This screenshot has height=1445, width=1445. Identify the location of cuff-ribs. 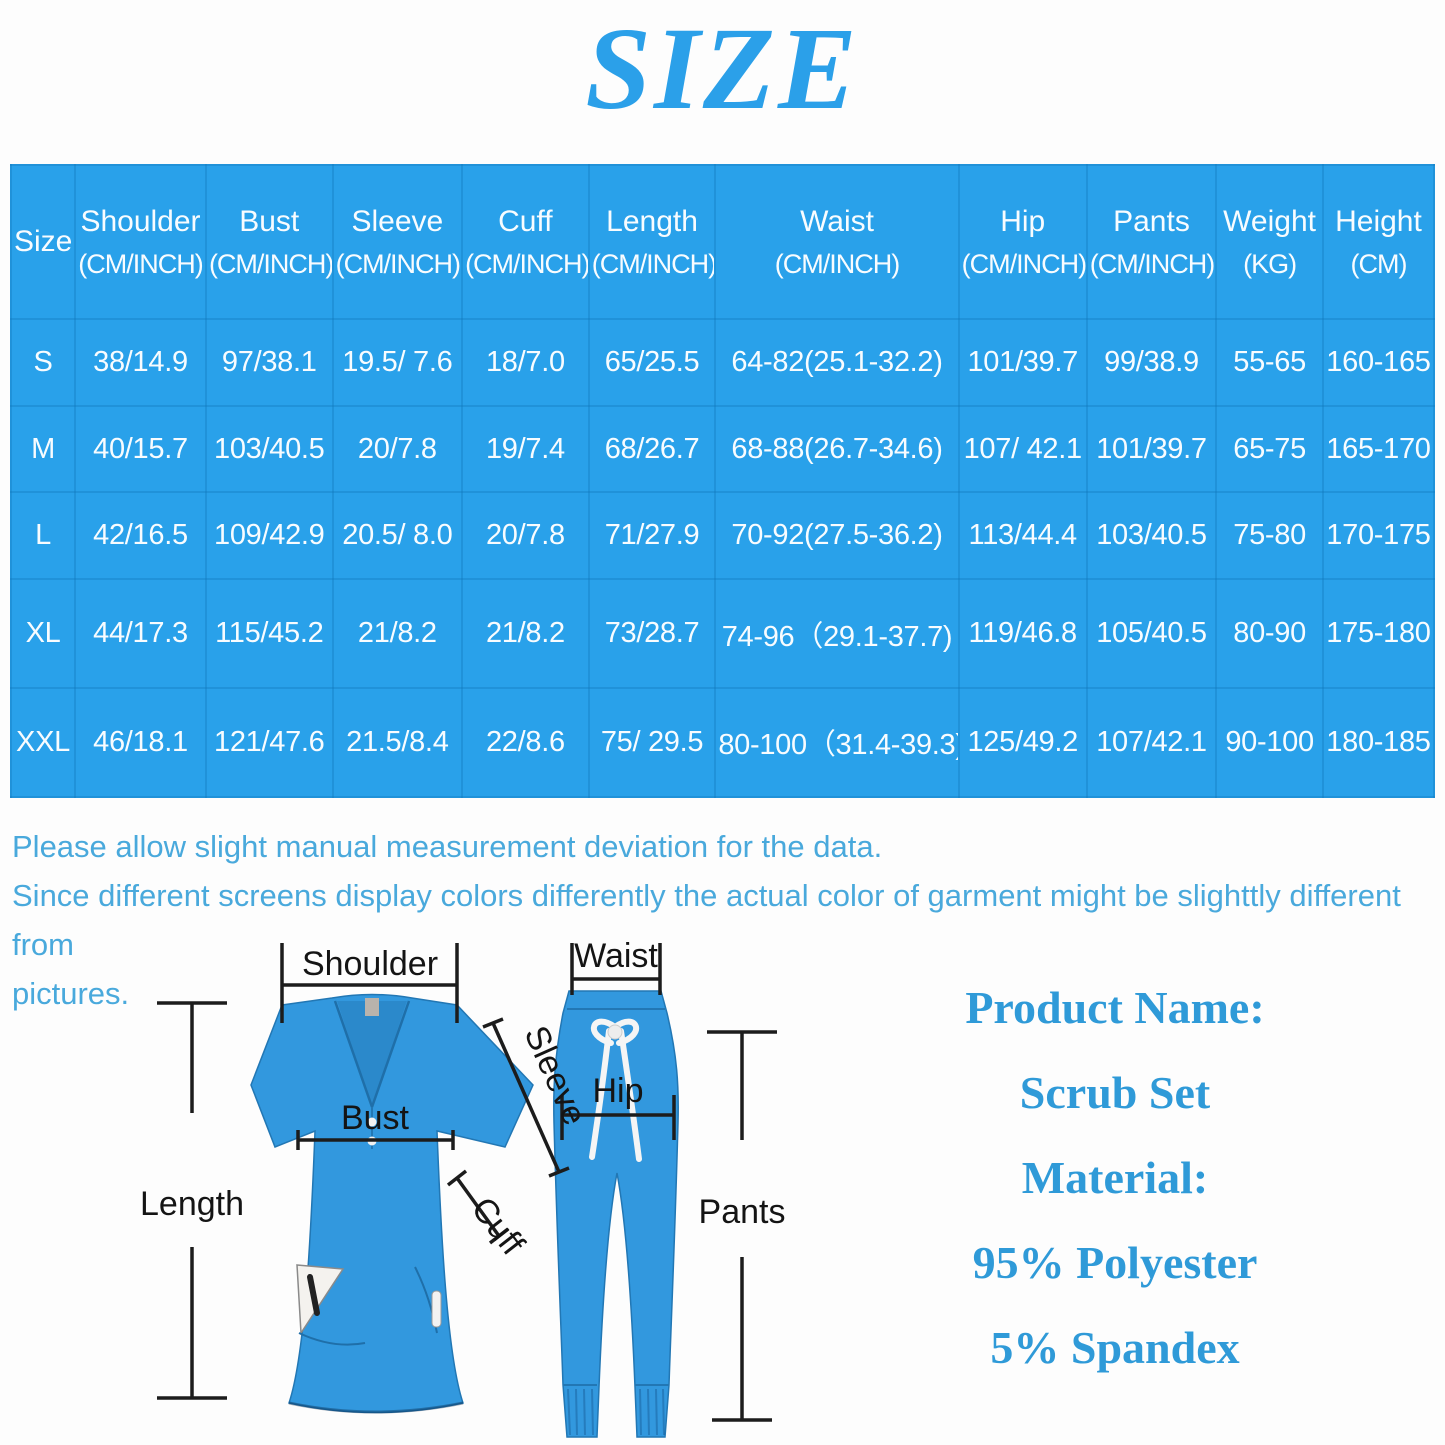
(616, 1412).